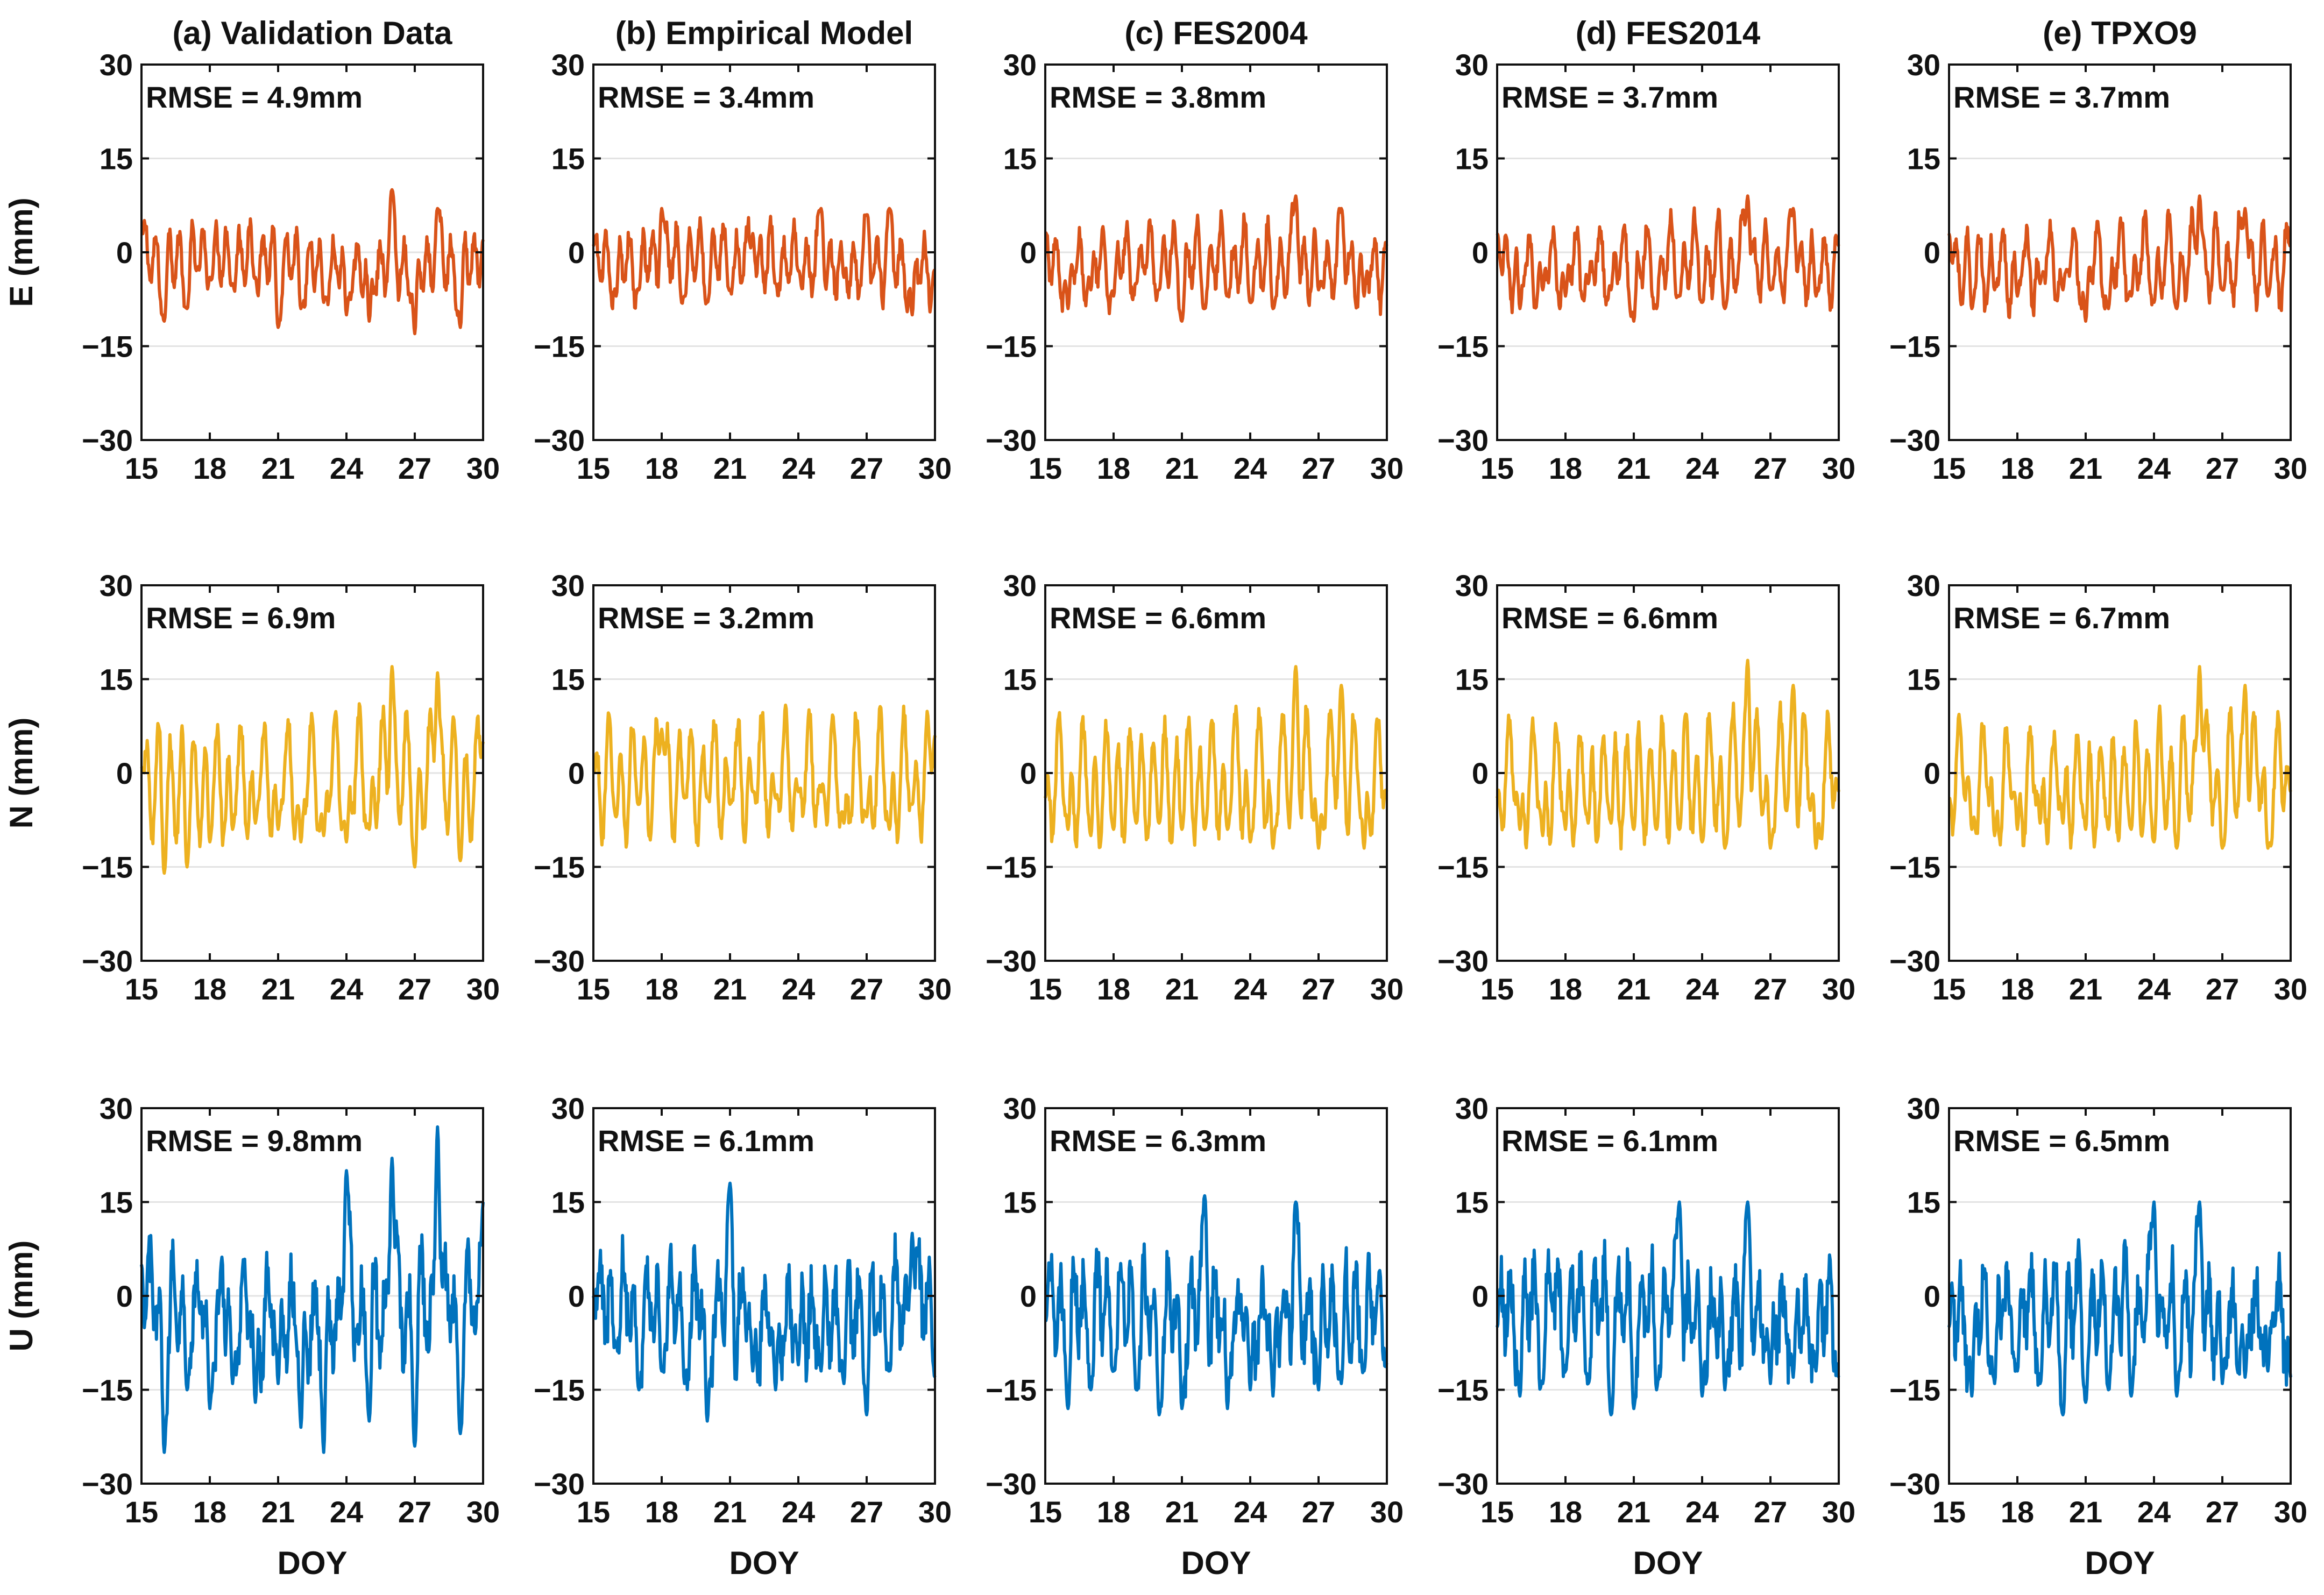 The width and height of the screenshot is (2324, 1595). I want to click on y-axis-label: E (mm), so click(21, 252).